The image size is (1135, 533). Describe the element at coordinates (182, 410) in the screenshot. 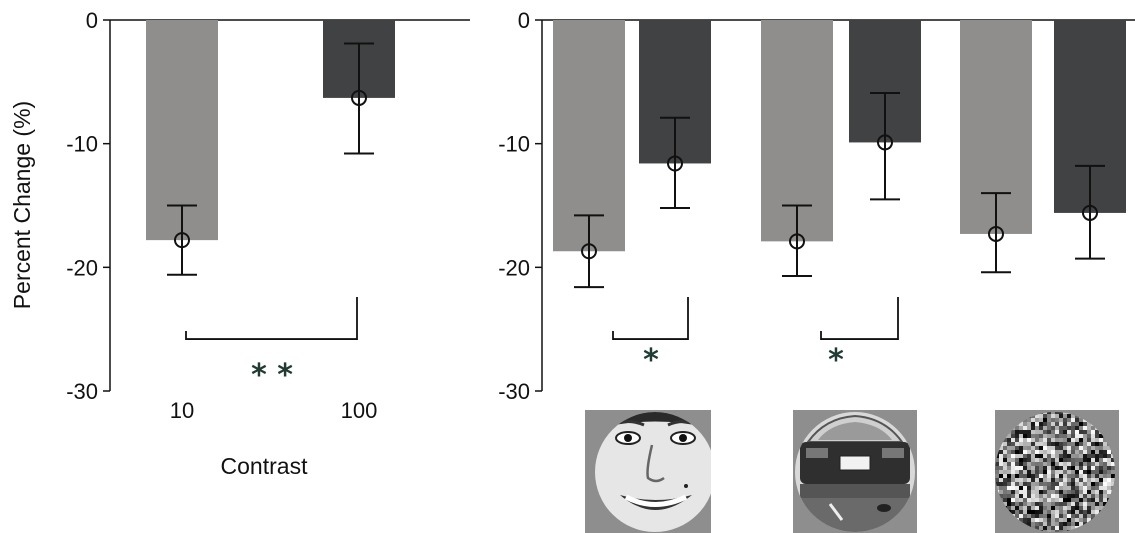

I see `left-x-tick-label: 10` at that location.